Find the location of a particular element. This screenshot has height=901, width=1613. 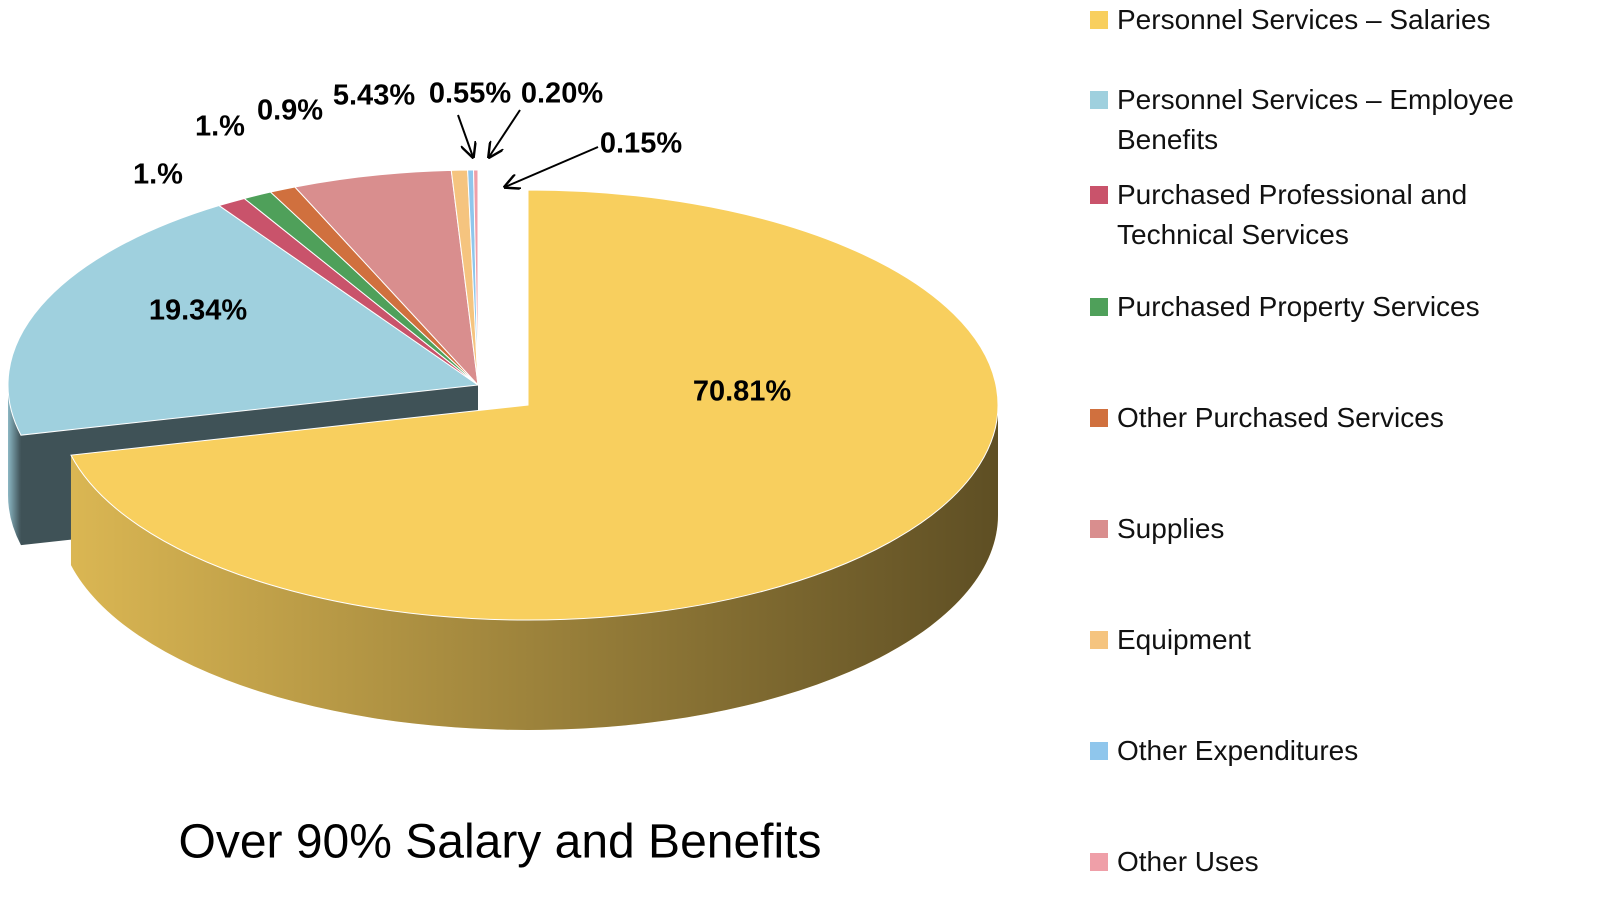

data-label: 19.34% is located at coordinates (198, 311).